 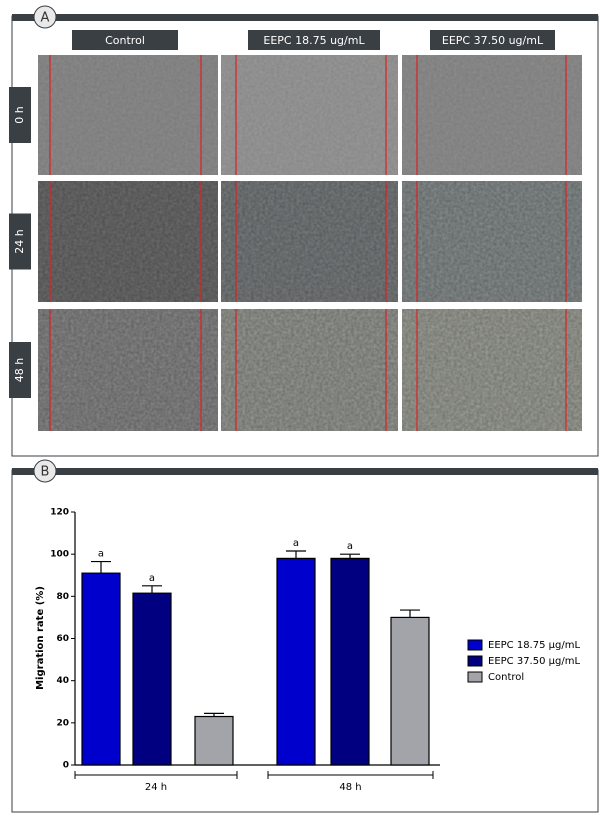 What do you see at coordinates (59, 513) in the screenshot?
I see `y-tick-label: 120` at bounding box center [59, 513].